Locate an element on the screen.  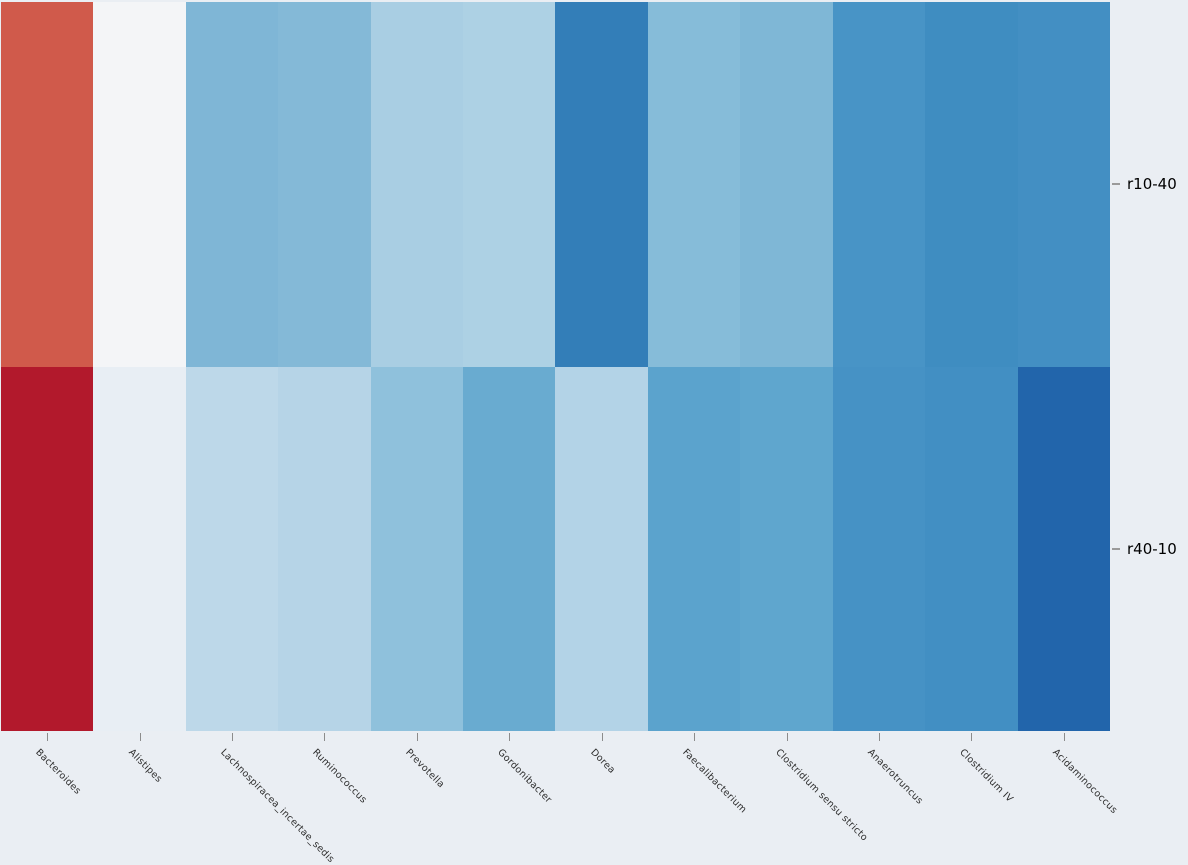
heatmap-cell-r40-10-Clostridium sensu stricto is located at coordinates (786, 549).